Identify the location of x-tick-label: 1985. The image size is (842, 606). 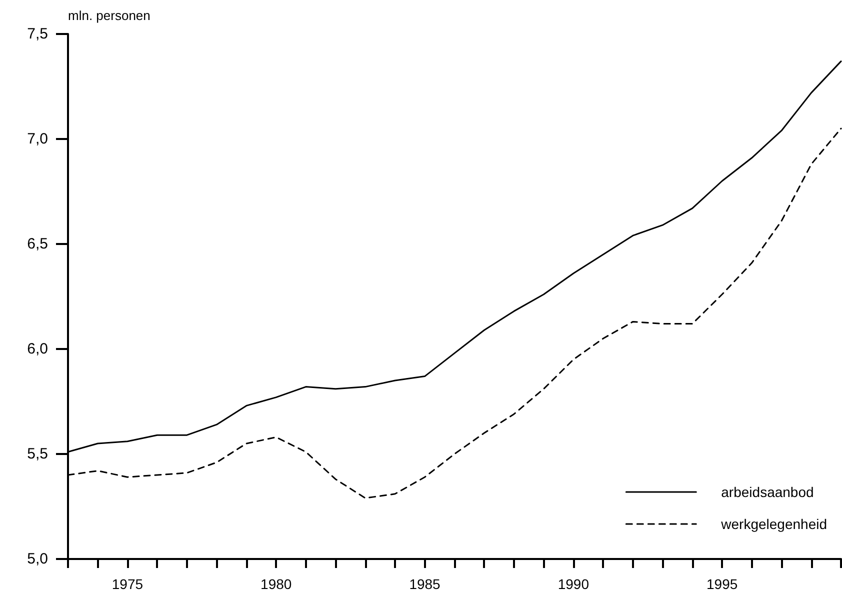
(425, 584).